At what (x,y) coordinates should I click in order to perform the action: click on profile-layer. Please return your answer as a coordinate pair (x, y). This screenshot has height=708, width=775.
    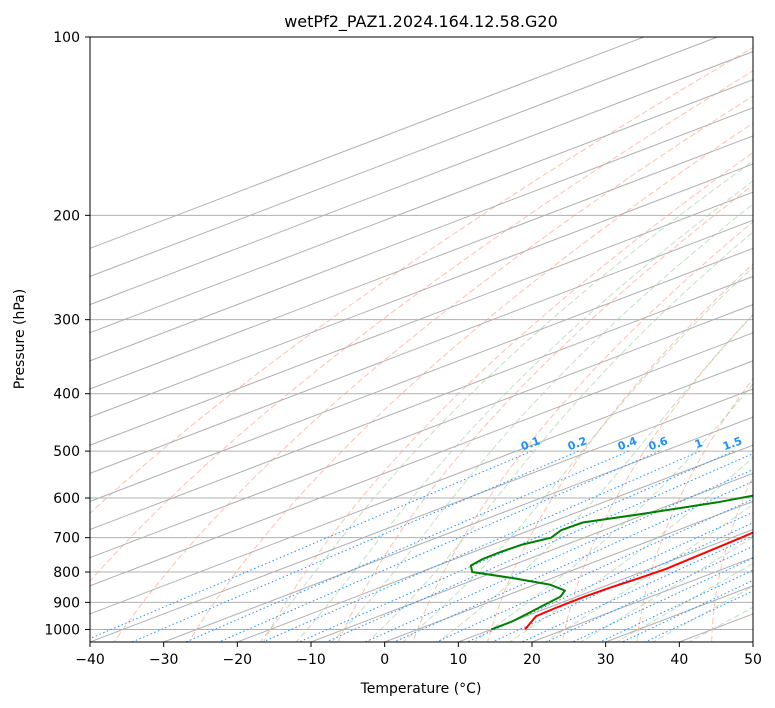
    Looking at the image, I should click on (611, 562).